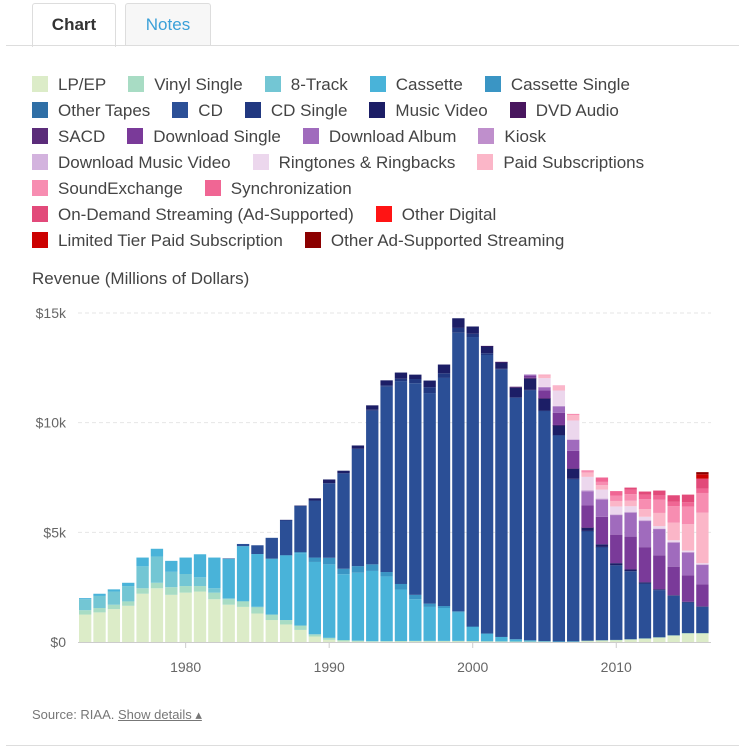 This screenshot has width=747, height=753. What do you see at coordinates (434, 241) in the screenshot?
I see `legend-item: Other Ad-Supported Streaming` at bounding box center [434, 241].